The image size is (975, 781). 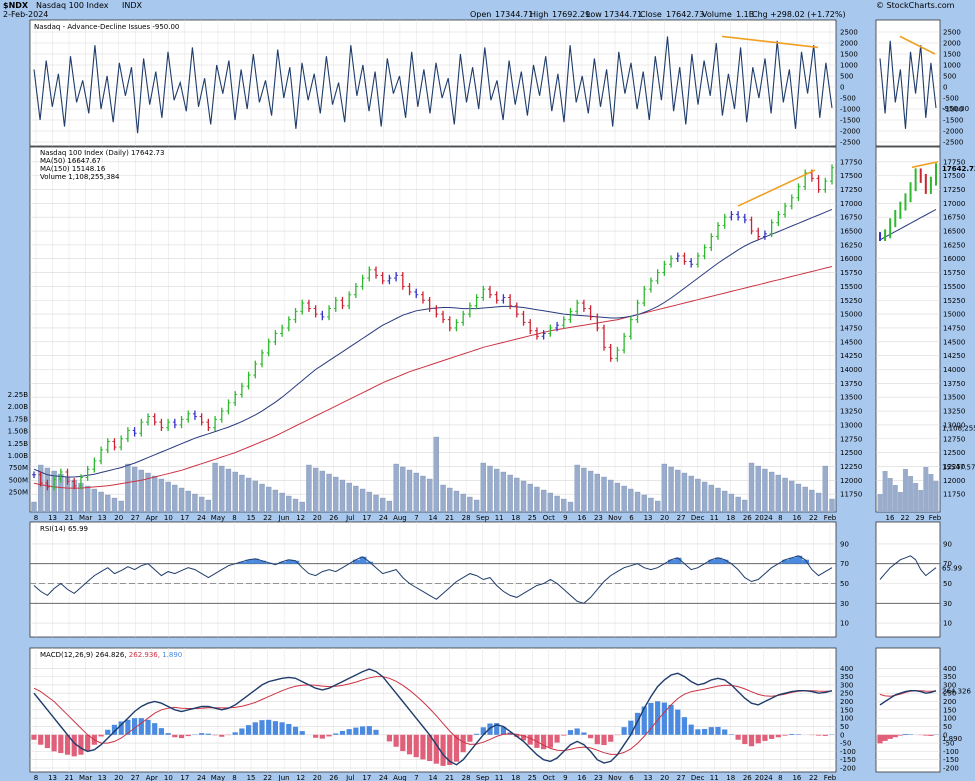 I want to click on x-axis-label-bottom: 27, so click(x=135, y=777).